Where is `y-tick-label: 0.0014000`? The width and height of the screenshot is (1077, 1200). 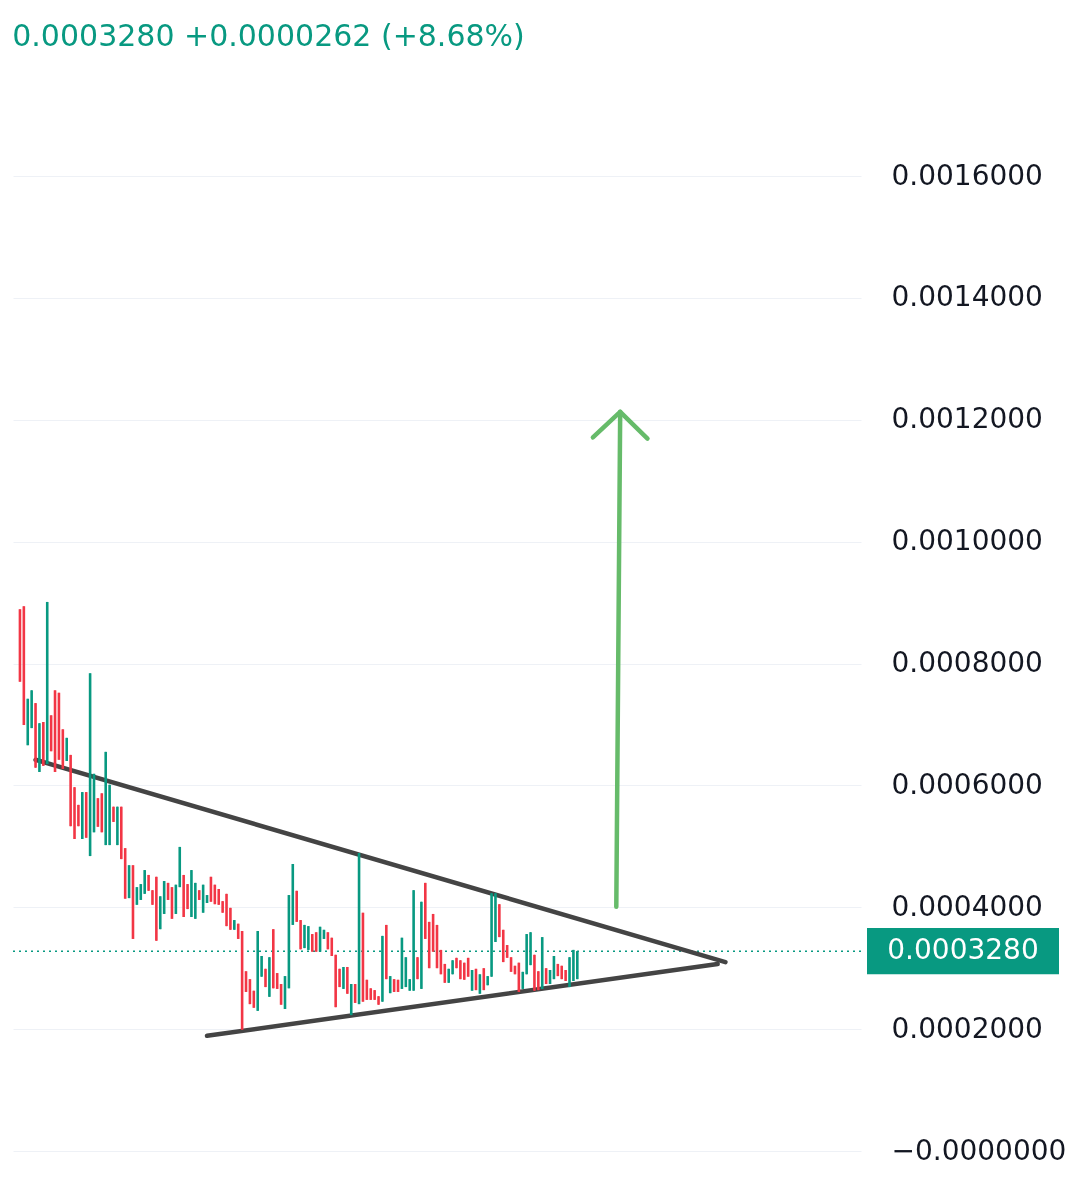
y-tick-label: 0.0014000 is located at coordinates (967, 297).